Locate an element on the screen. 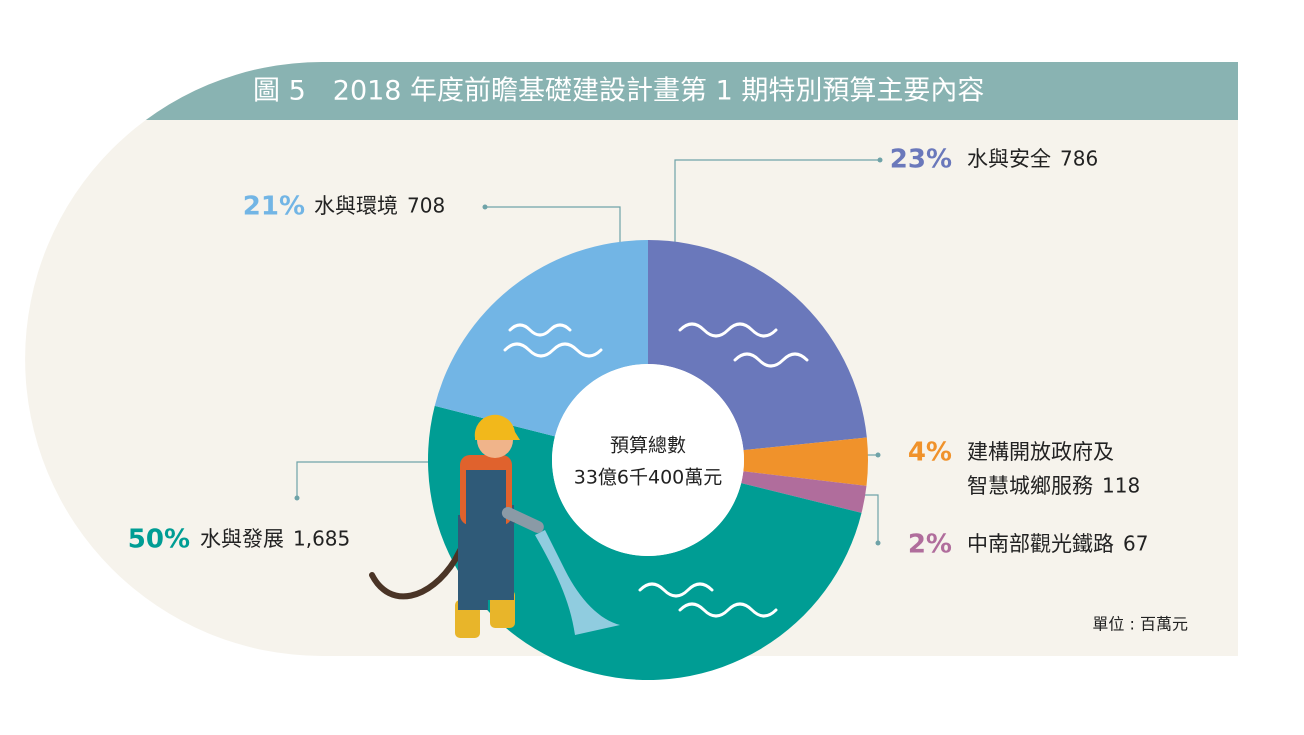 The height and width of the screenshot is (735, 1304). worker-illustration is located at coordinates (494, 526).